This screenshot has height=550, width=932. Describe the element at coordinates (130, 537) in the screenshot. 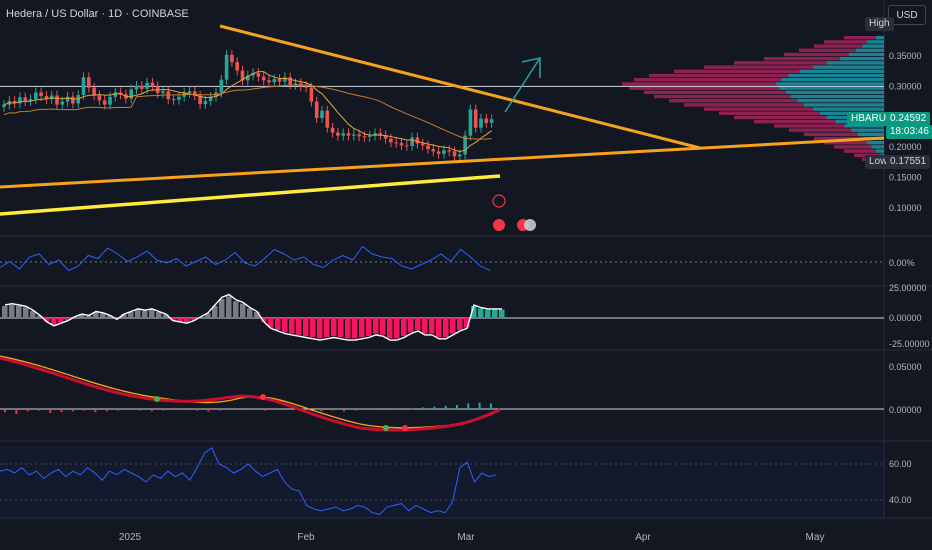

I see `time-axis-label: 2025` at that location.